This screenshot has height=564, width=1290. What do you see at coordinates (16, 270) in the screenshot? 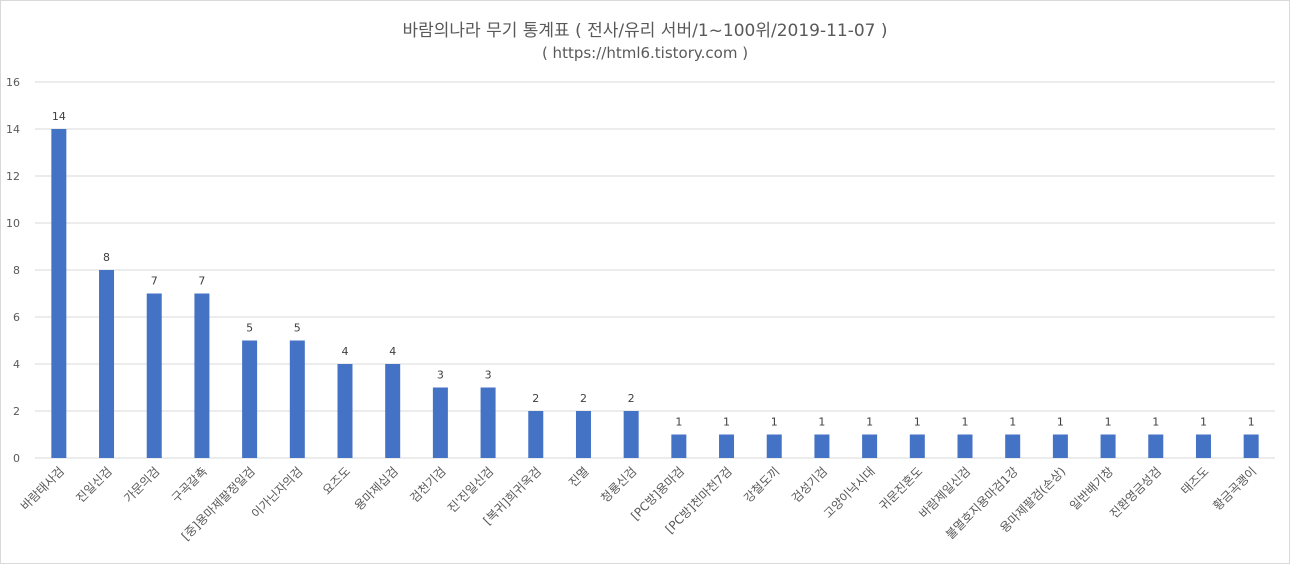
I see `y-tick-label: 8` at bounding box center [16, 270].